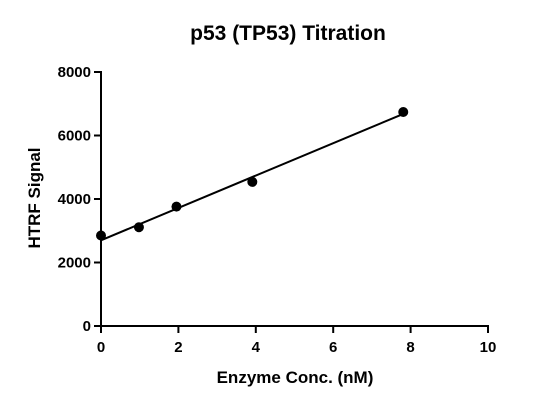 This screenshot has width=548, height=410. I want to click on y-tick-label: 8000, so click(74, 72).